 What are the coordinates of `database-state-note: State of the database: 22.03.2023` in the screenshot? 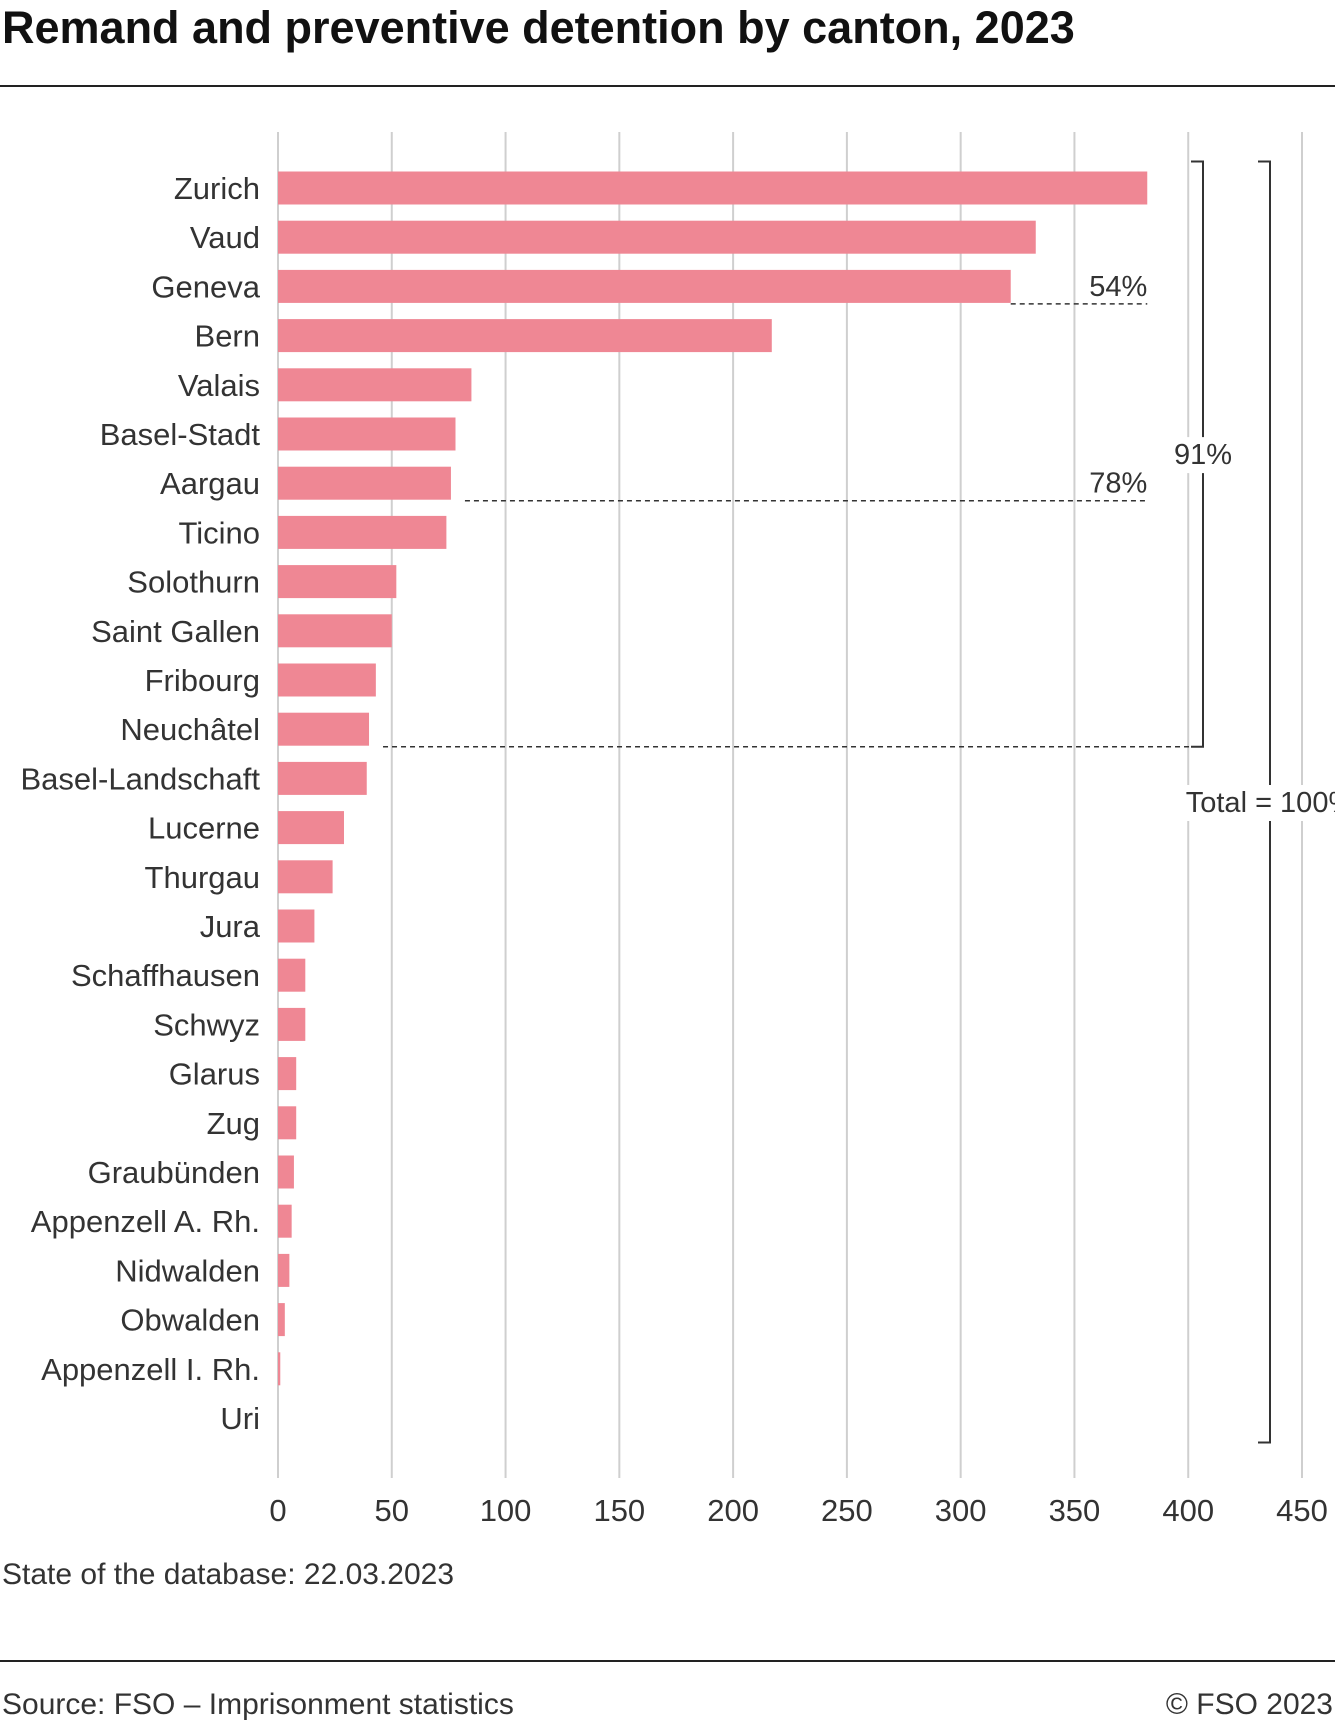 It's located at (228, 1574).